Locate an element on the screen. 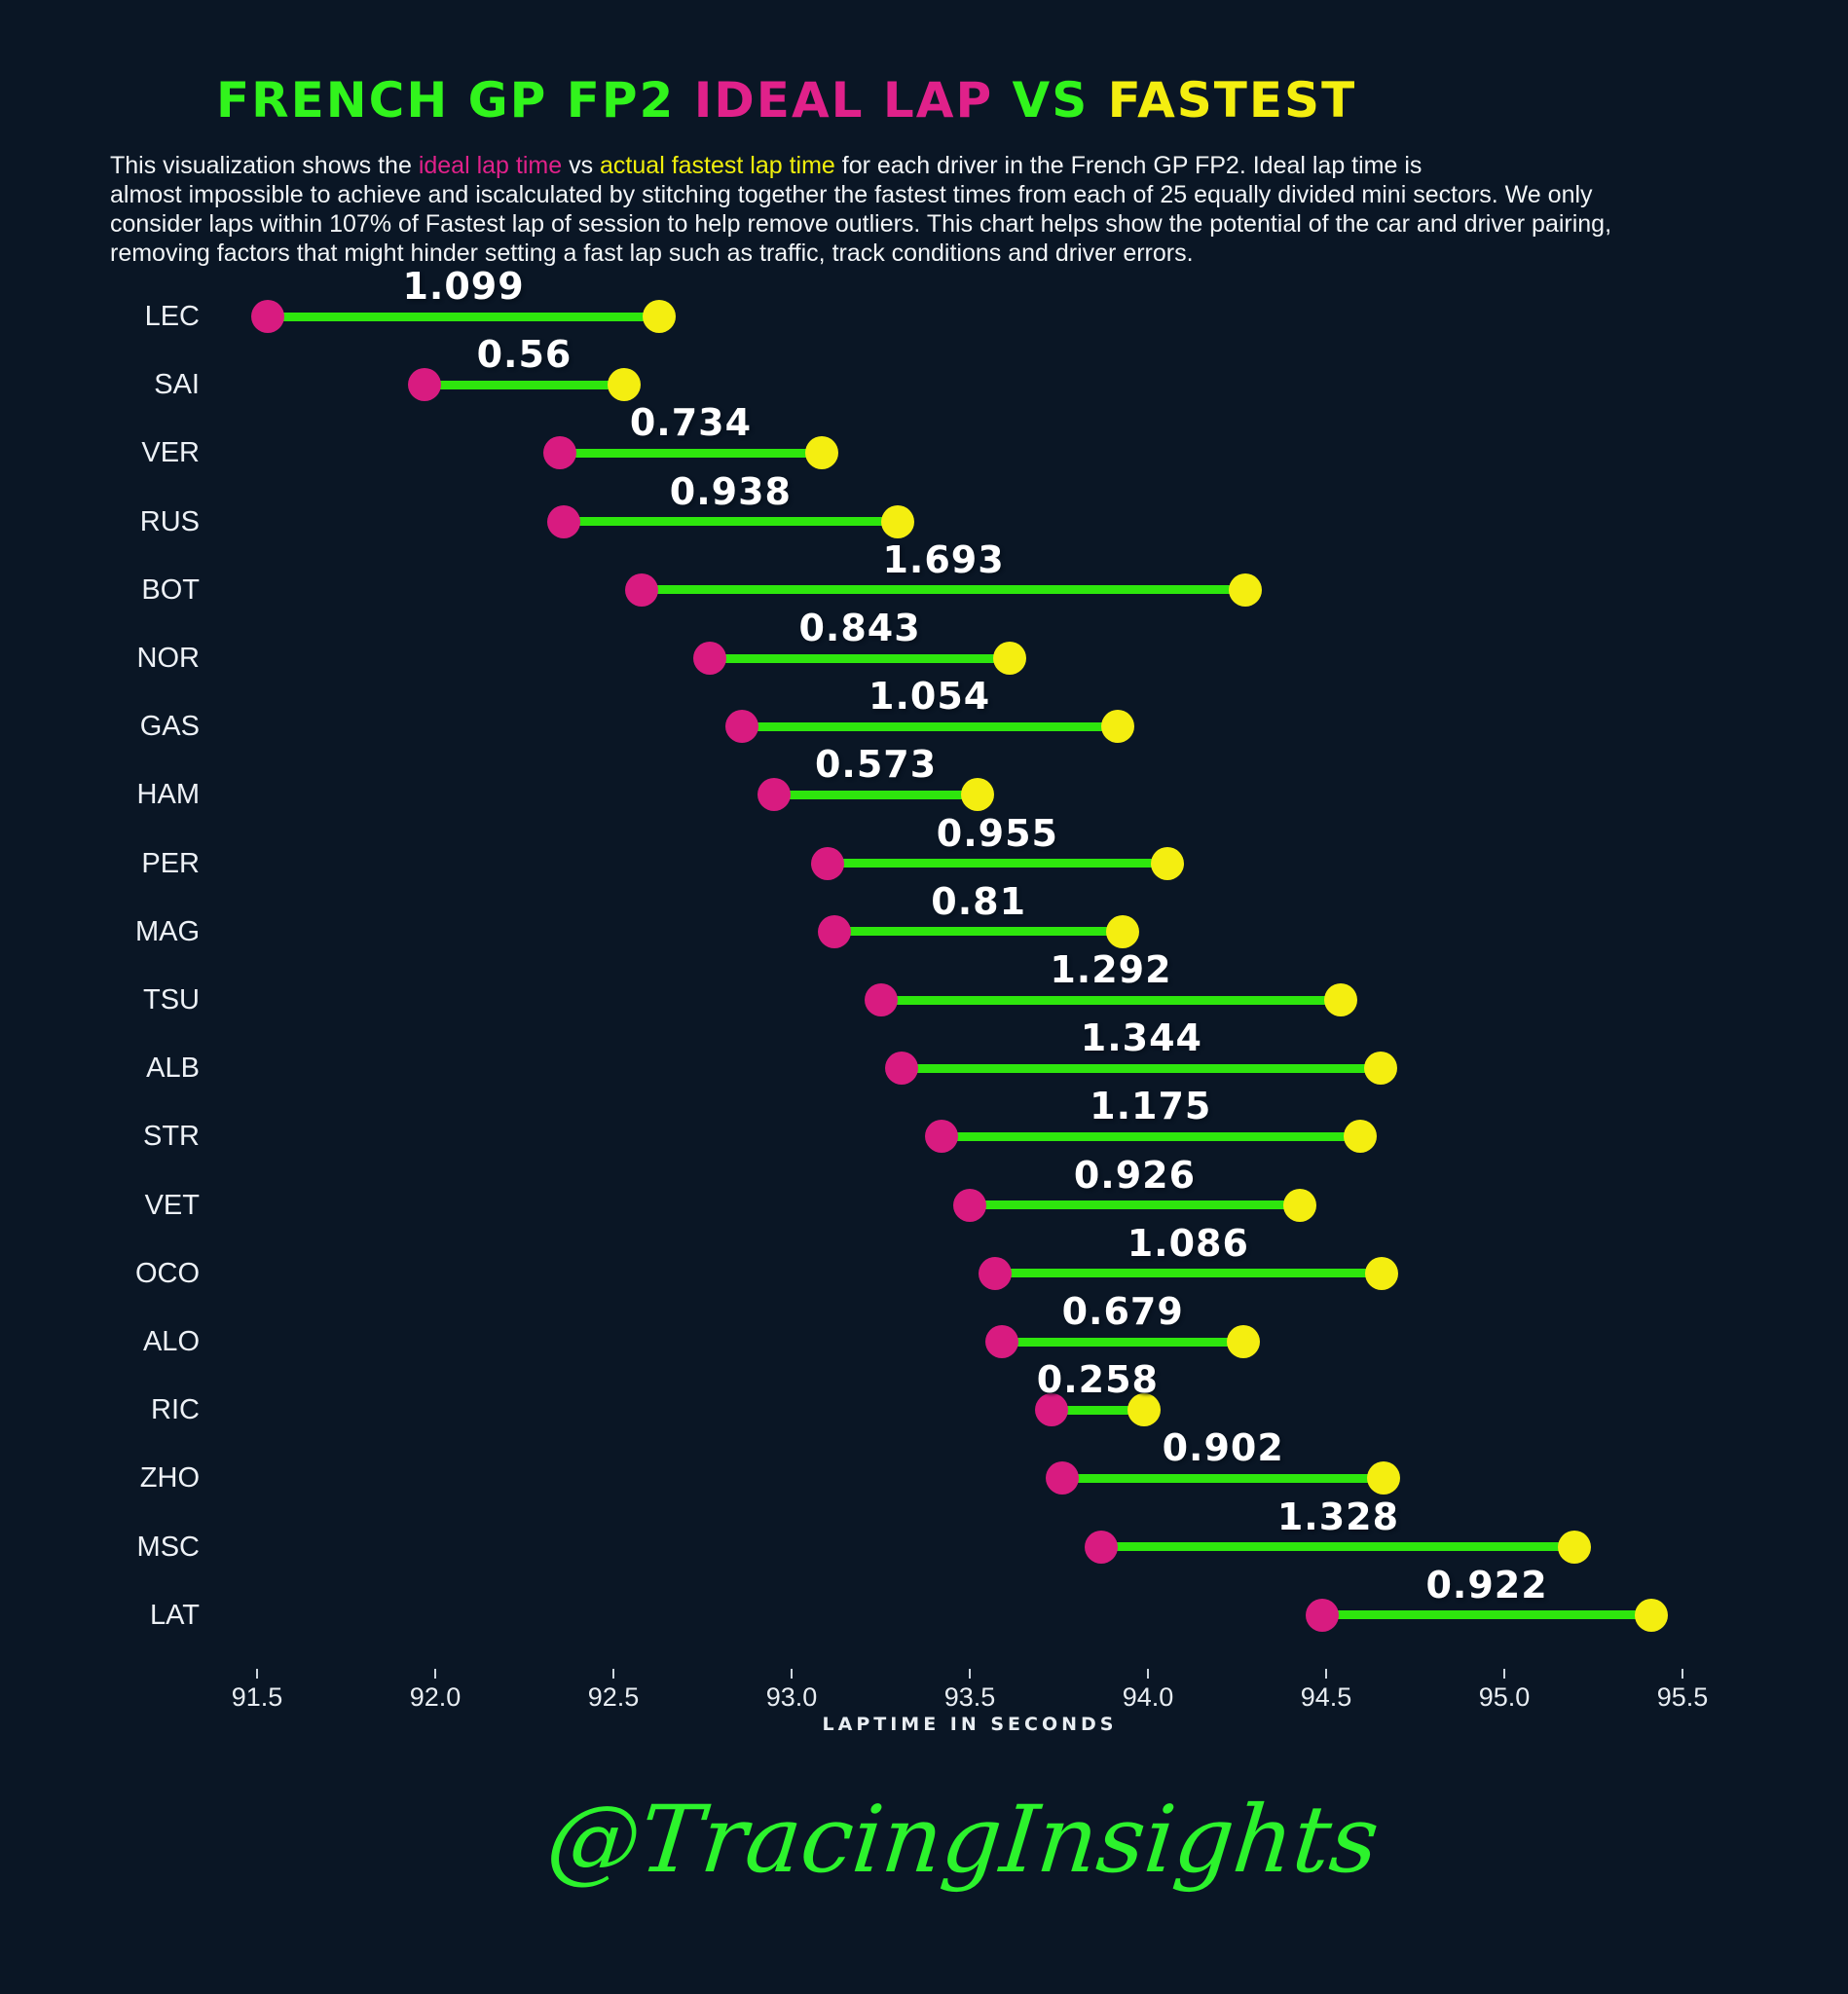  driver-label: SAI is located at coordinates (177, 385).